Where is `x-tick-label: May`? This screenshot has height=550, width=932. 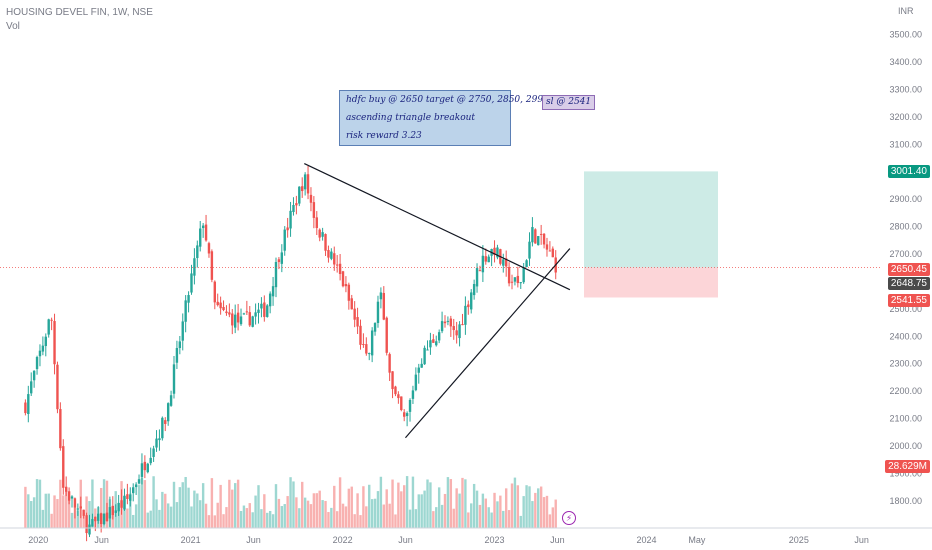
x-tick-label: May is located at coordinates (697, 540).